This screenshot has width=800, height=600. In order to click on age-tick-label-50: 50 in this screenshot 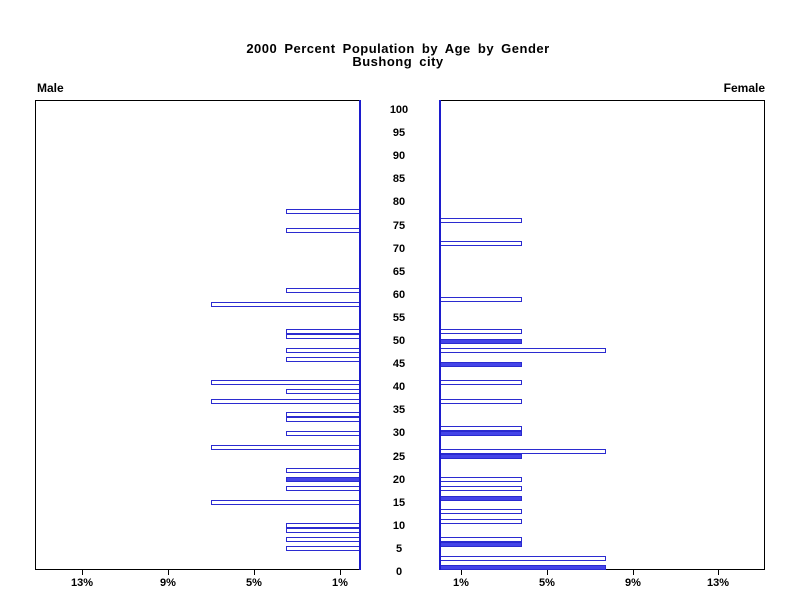, I will do `click(399, 341)`.